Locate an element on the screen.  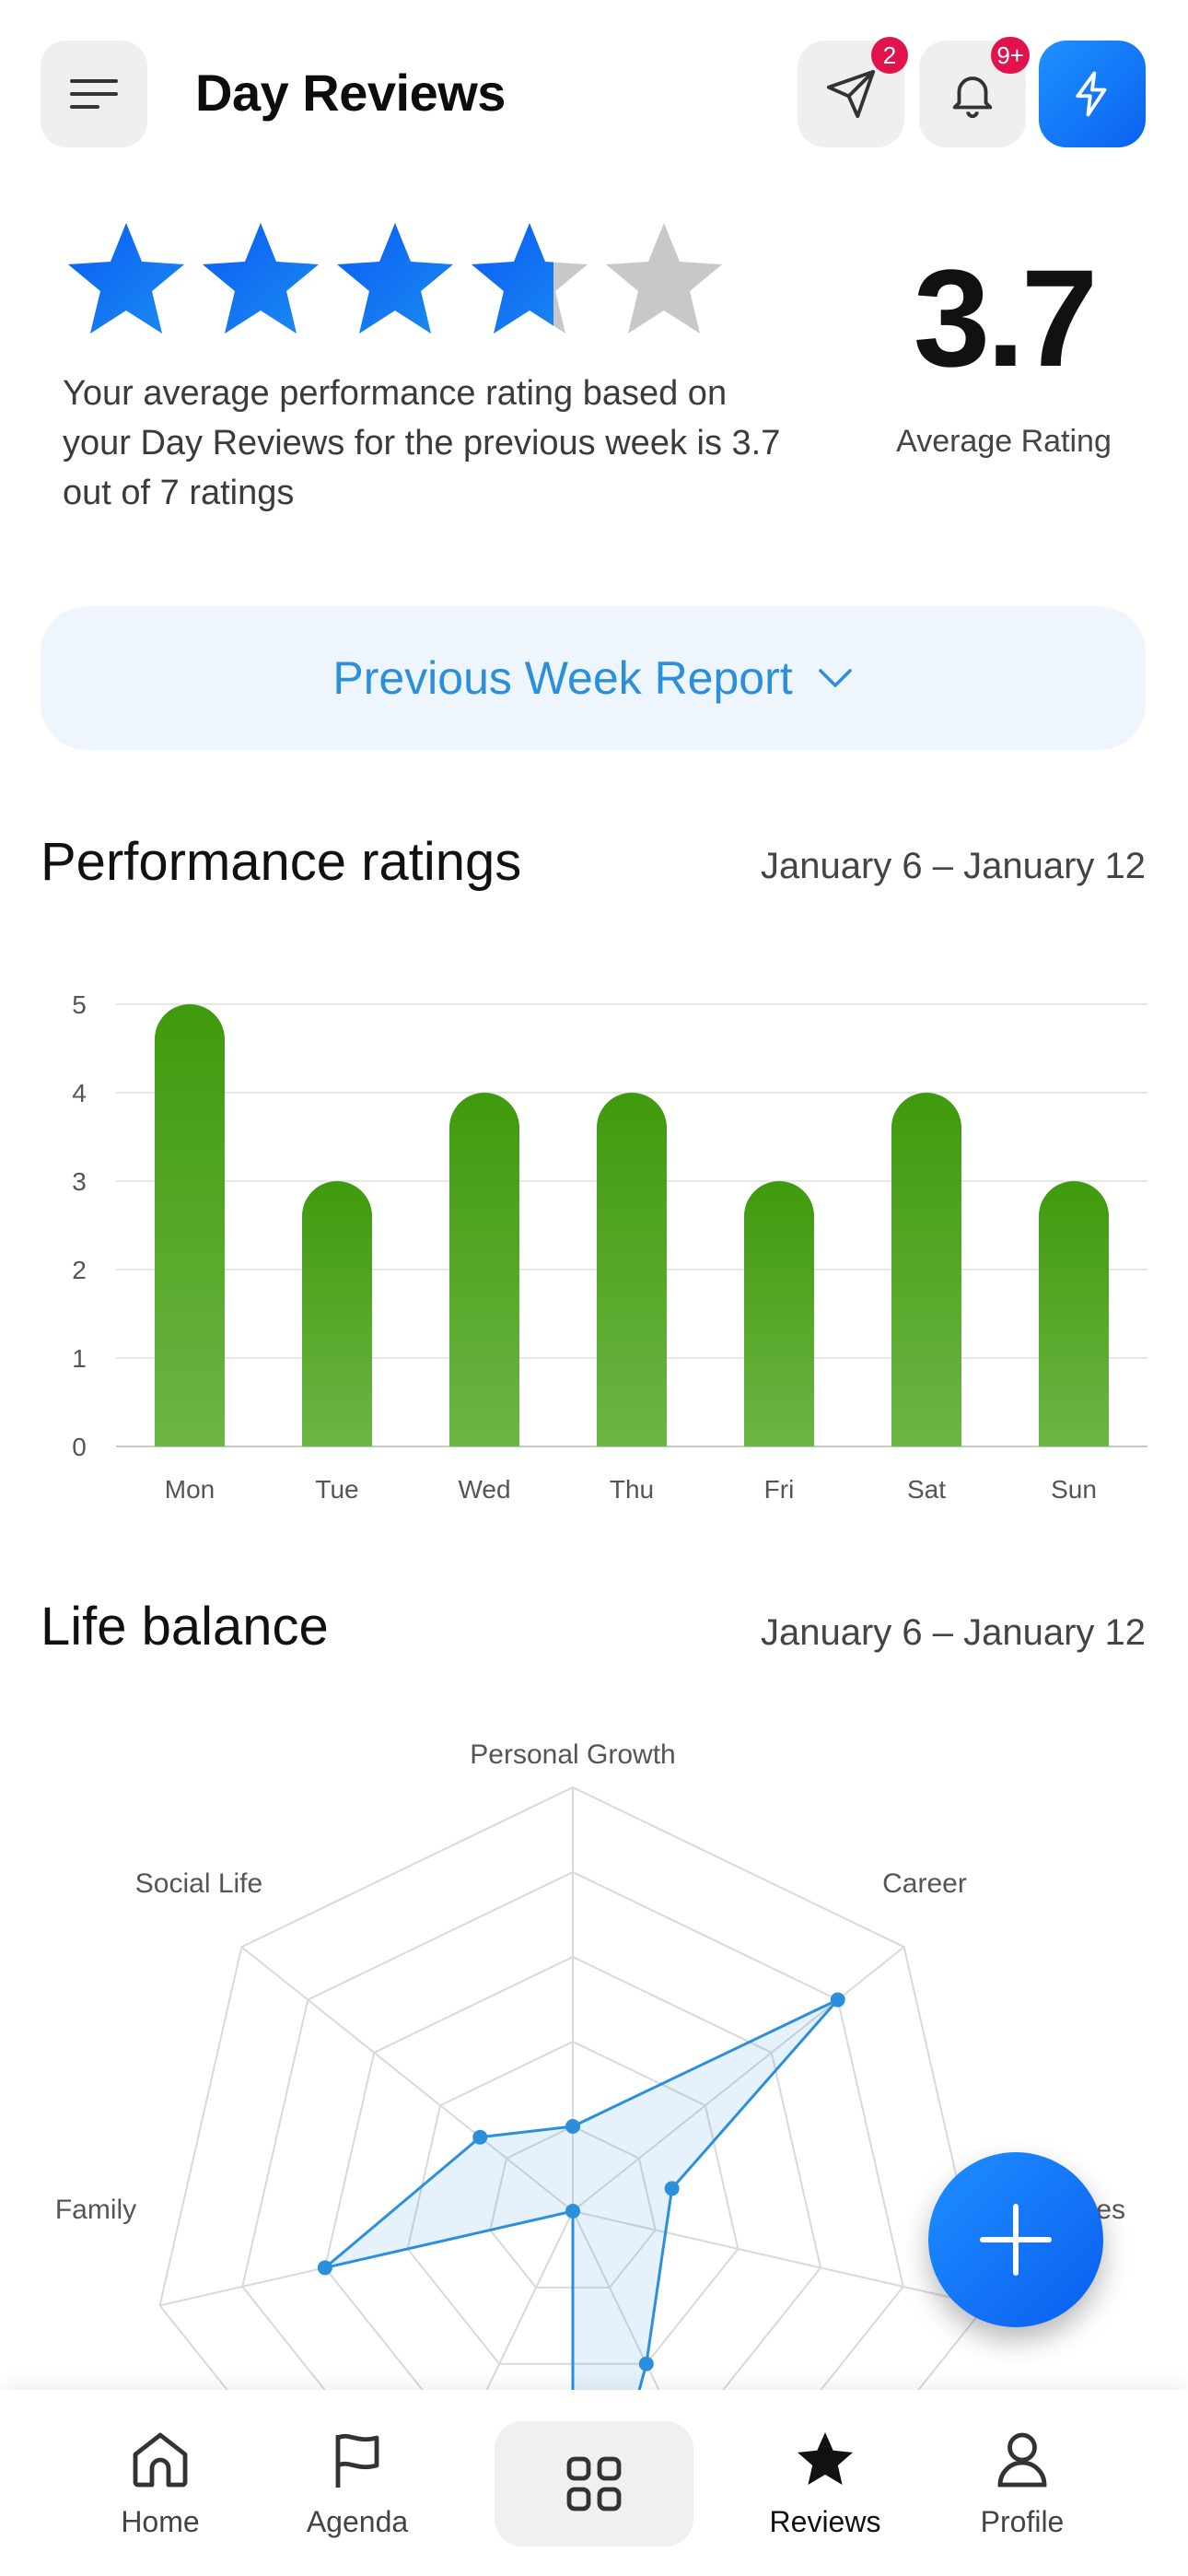
y-tick-label: 1 is located at coordinates (79, 1358).